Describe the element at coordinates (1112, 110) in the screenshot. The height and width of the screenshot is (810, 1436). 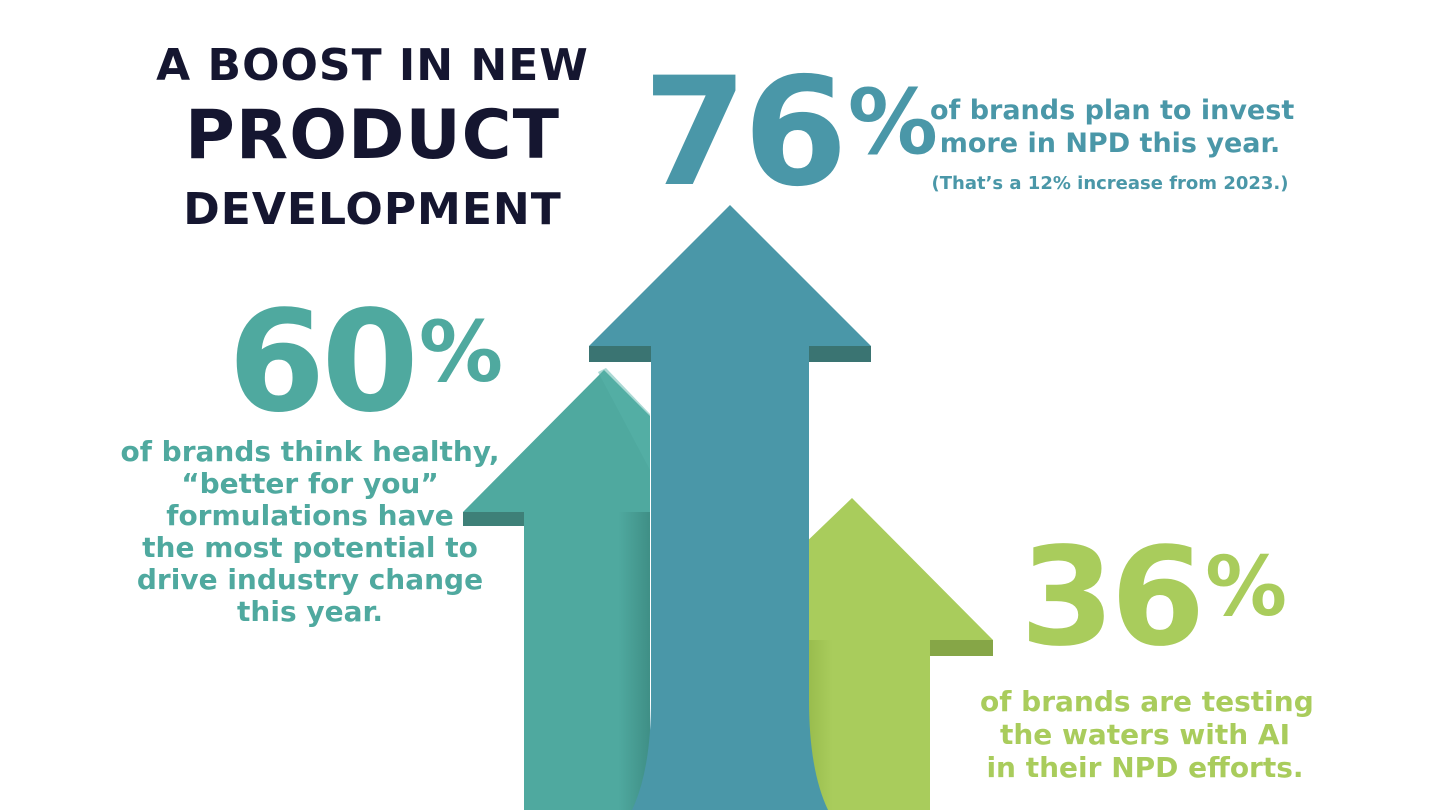
I see `description-line: of brands plan to invest` at that location.